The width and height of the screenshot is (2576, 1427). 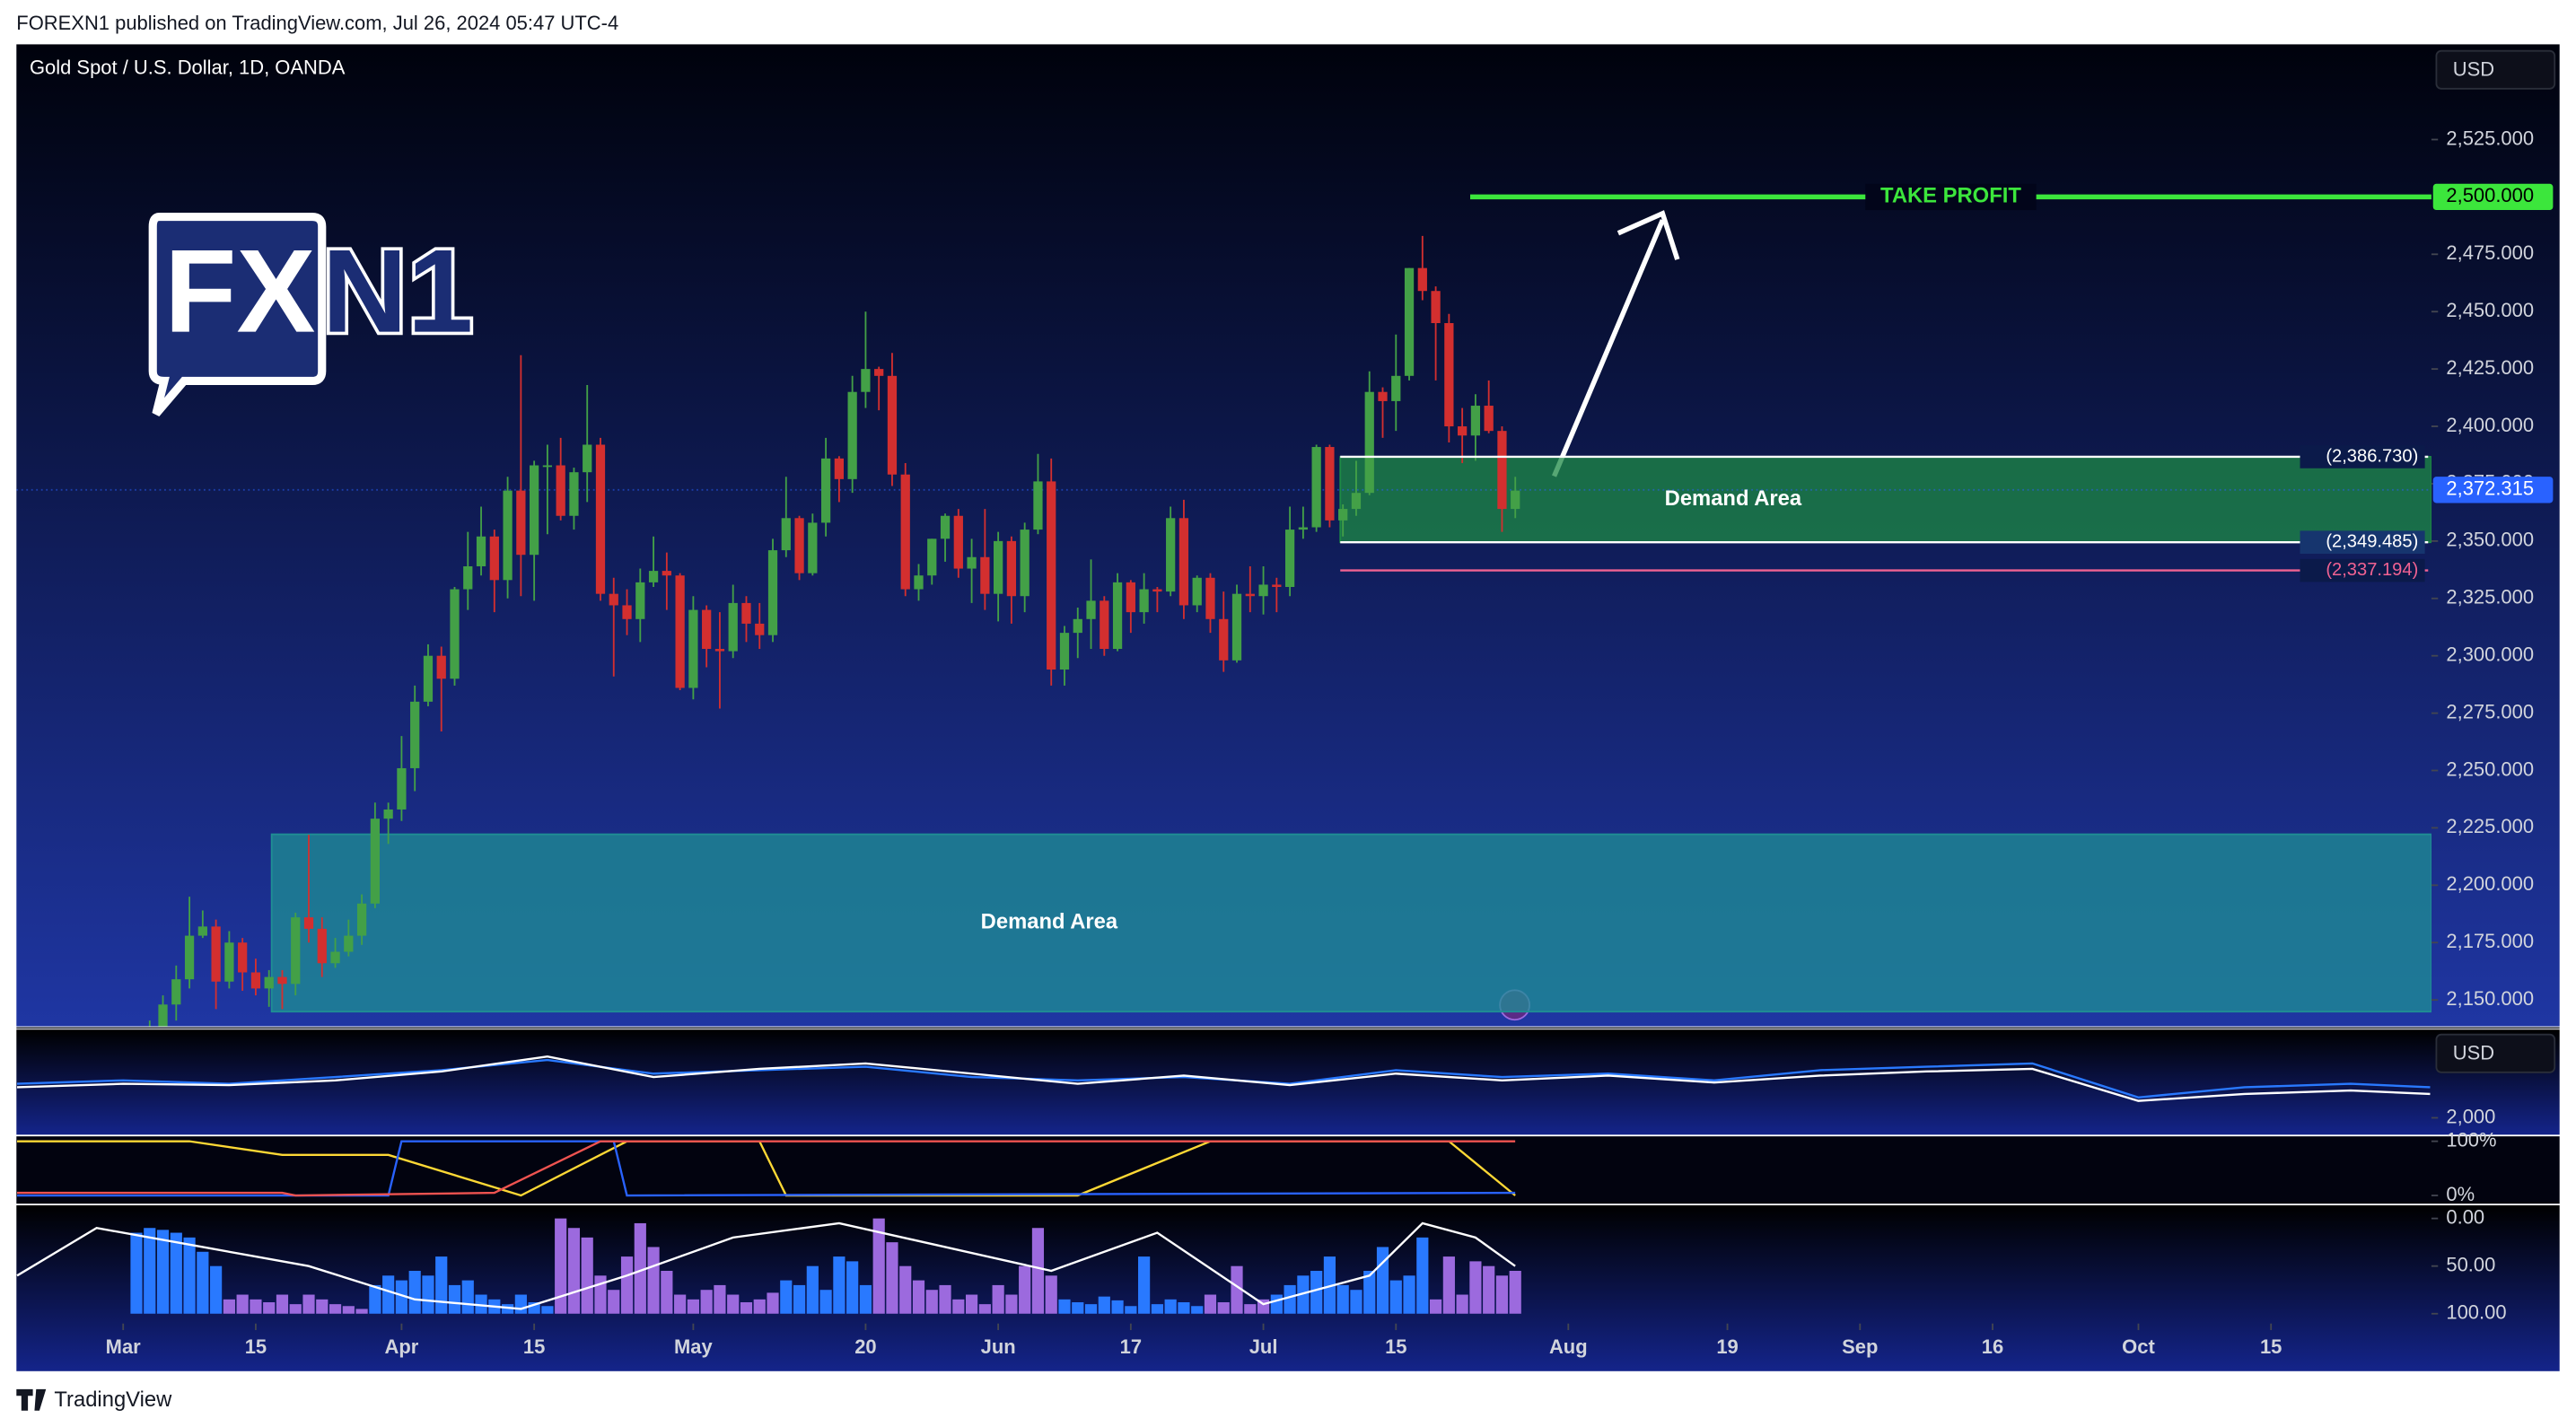 What do you see at coordinates (188, 68) in the screenshot?
I see `chart-title: Gold Spot / U.S. Dollar, 1D, OANDA` at bounding box center [188, 68].